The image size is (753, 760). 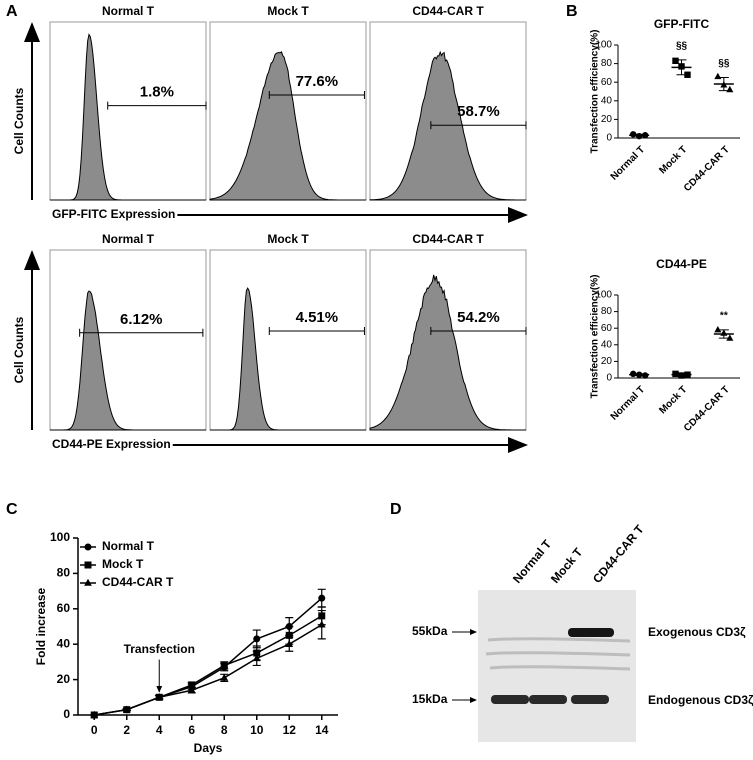 What do you see at coordinates (111, 444) in the screenshot?
I see `x-axis-label: CD44-PE Expression` at bounding box center [111, 444].